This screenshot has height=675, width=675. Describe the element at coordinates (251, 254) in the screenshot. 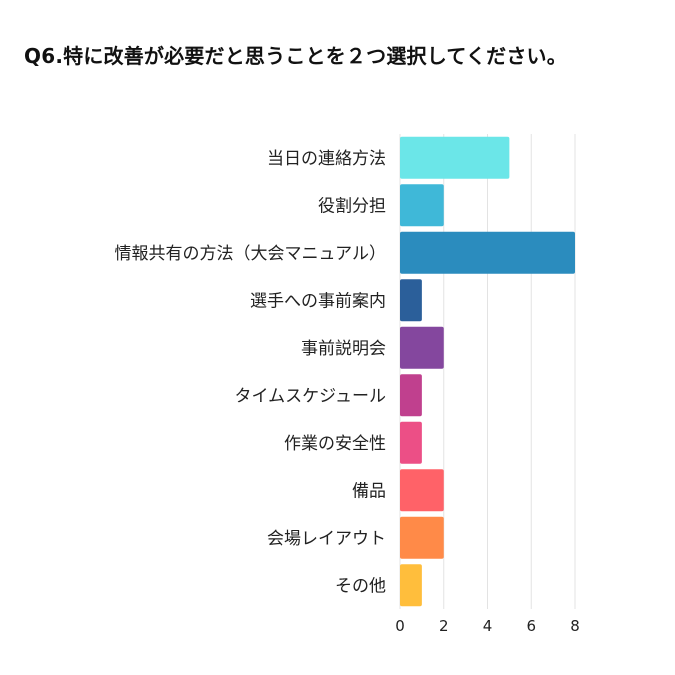

I see `category-label: 情報共有の方法（大会マニュアル）` at that location.